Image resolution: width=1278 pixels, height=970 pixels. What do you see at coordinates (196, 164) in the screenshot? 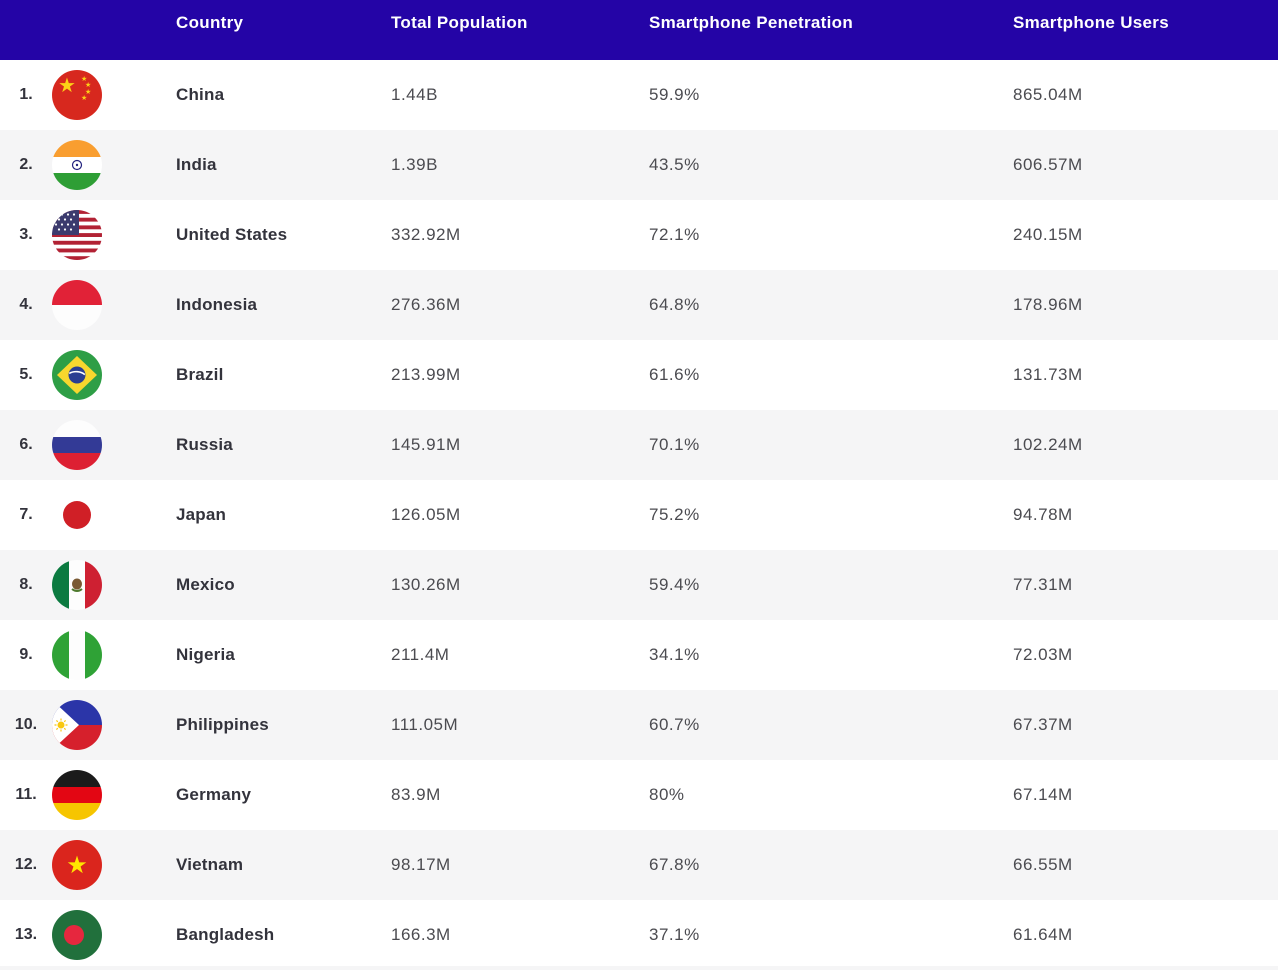
I see `country-name: India` at bounding box center [196, 164].